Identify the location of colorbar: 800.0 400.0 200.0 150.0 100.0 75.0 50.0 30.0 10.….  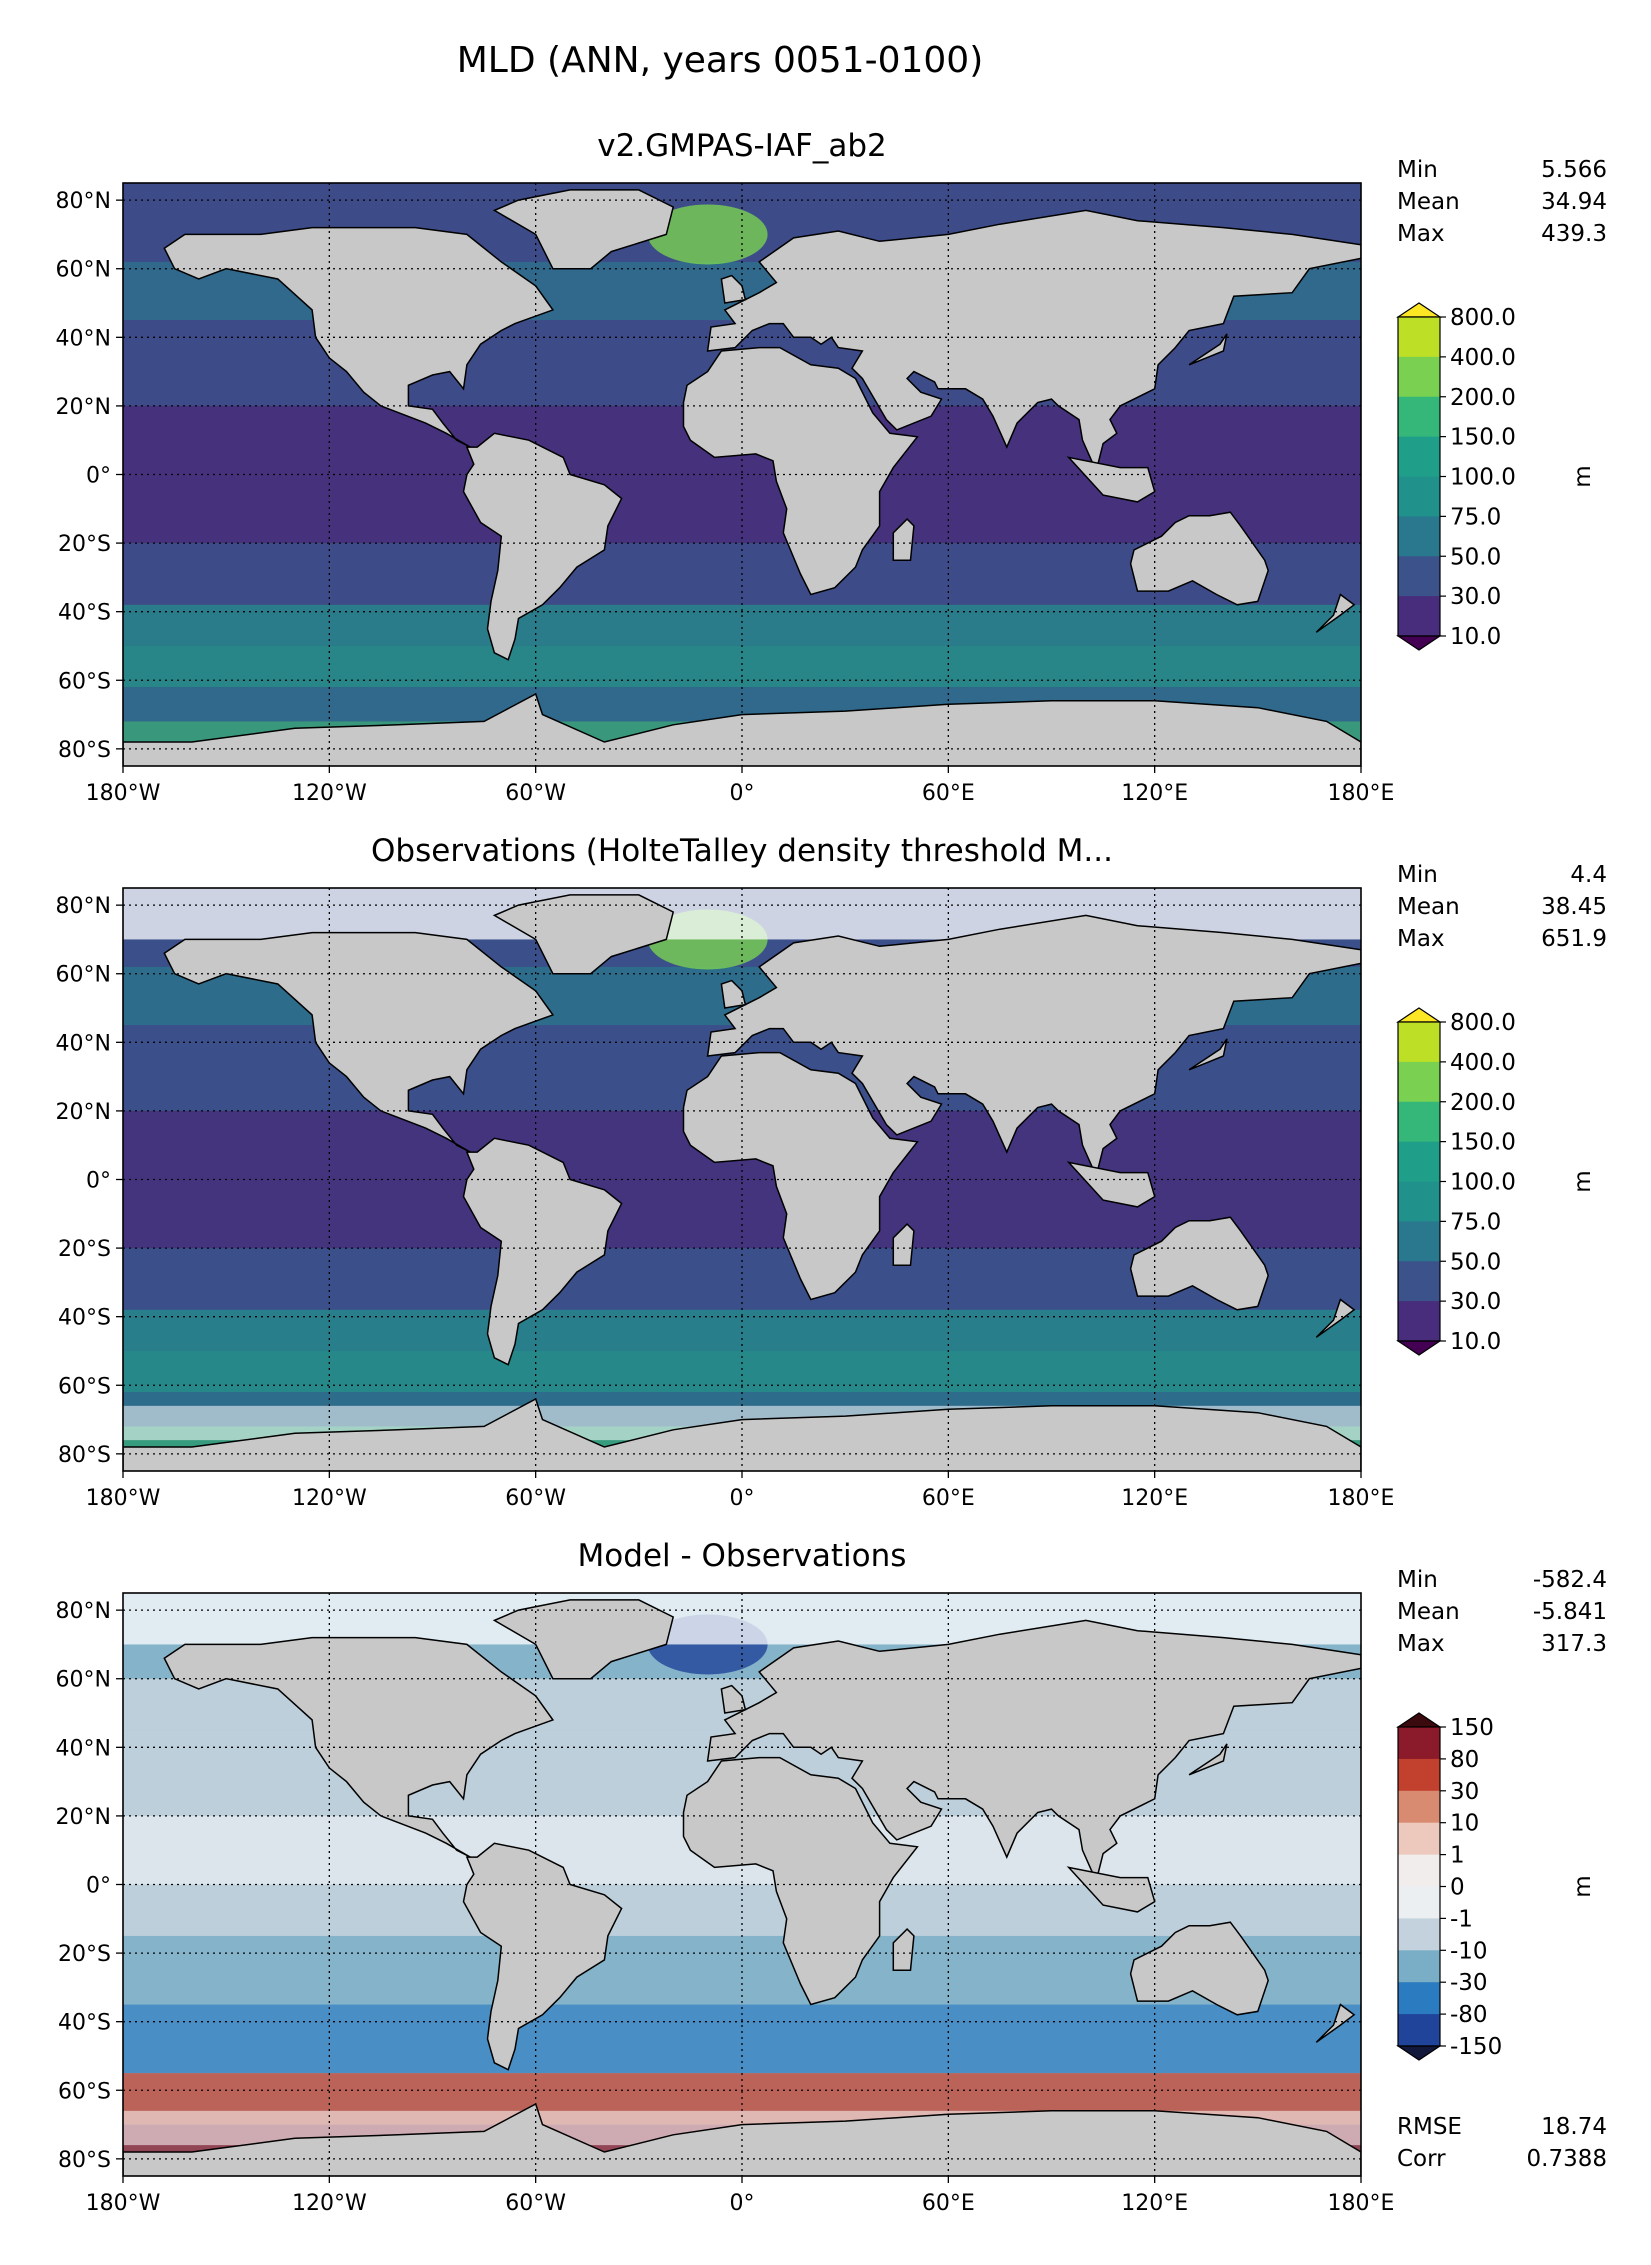
(1496, 476).